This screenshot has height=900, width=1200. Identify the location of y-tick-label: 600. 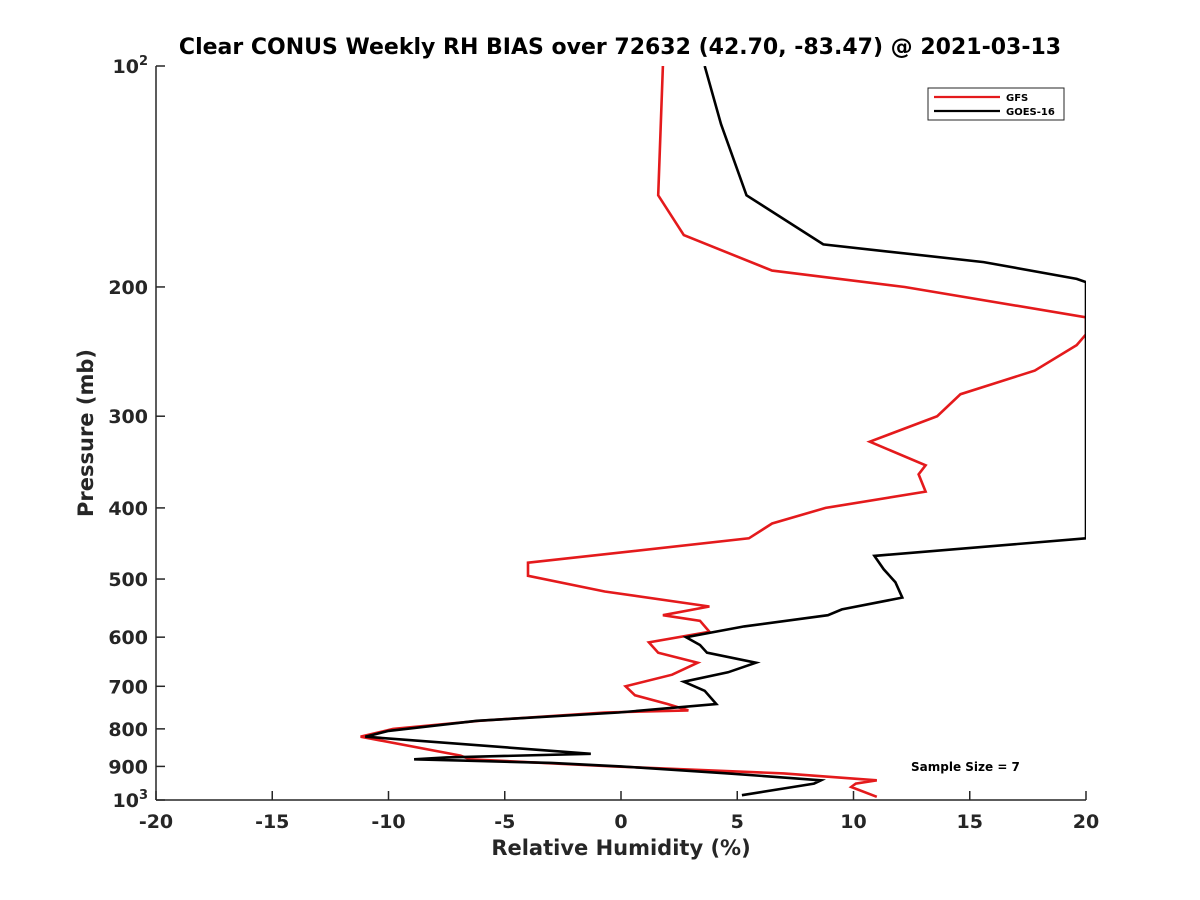
(128, 638).